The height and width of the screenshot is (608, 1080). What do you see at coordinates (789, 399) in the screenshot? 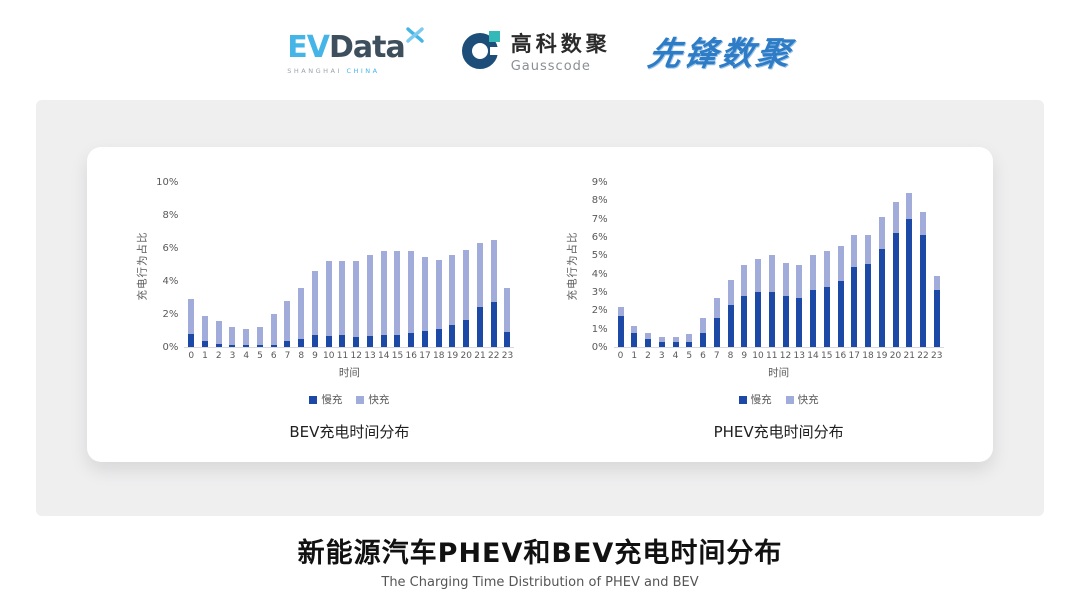
I see `legend-swatch` at bounding box center [789, 399].